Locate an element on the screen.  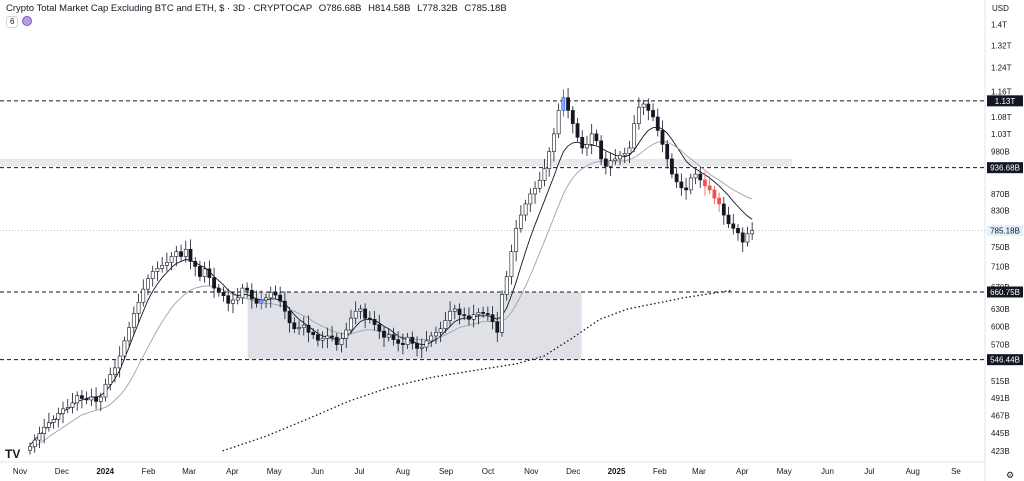
low-value: 778.32B is located at coordinates (440, 8).